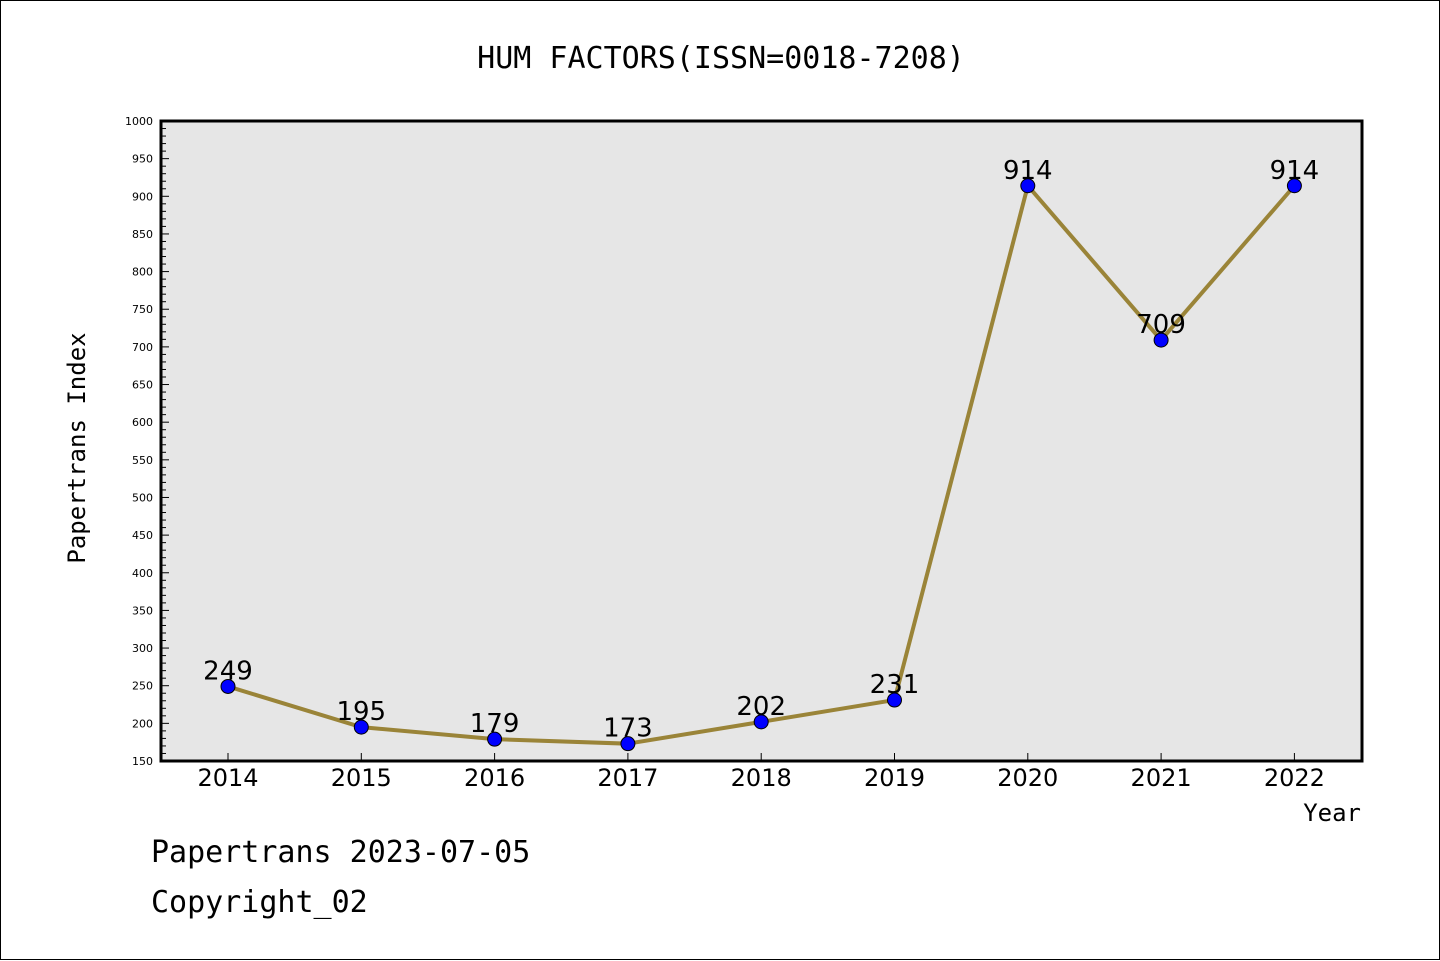  What do you see at coordinates (142, 761) in the screenshot?
I see `y-tick-label: 150` at bounding box center [142, 761].